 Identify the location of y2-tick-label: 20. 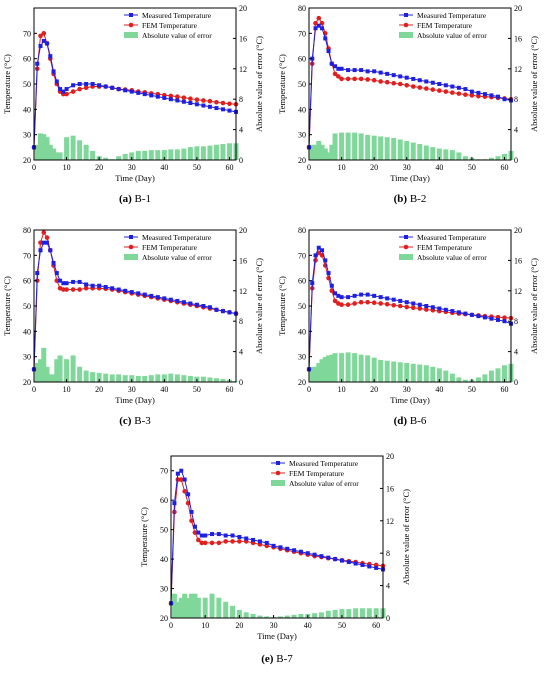
(390, 456).